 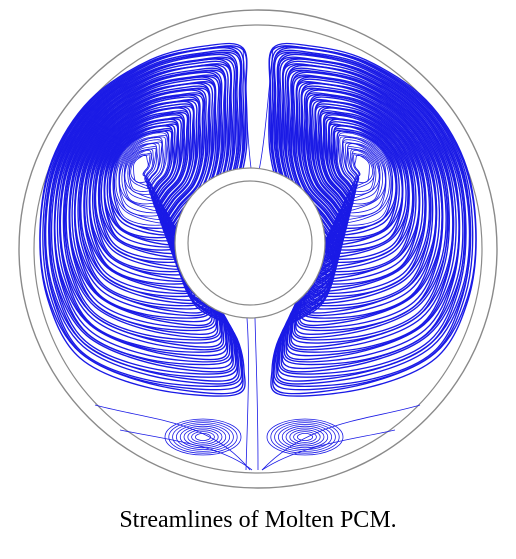 I want to click on figure-caption: Streamlines of Molten PCM., so click(x=258, y=520).